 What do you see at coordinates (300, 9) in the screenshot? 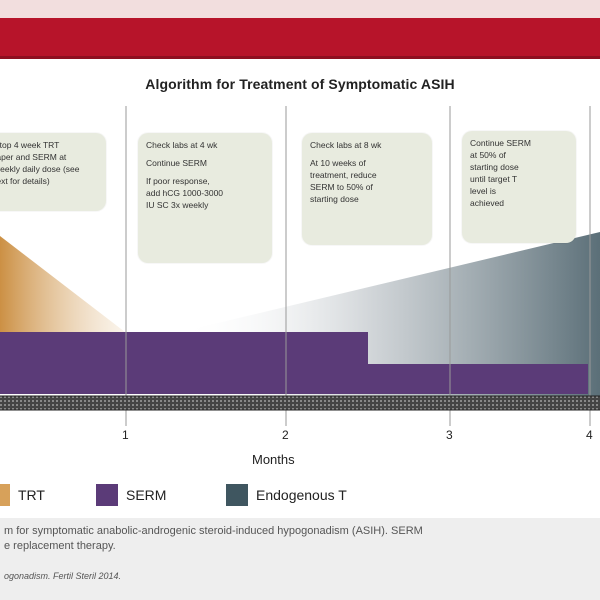
I see `top-strip` at bounding box center [300, 9].